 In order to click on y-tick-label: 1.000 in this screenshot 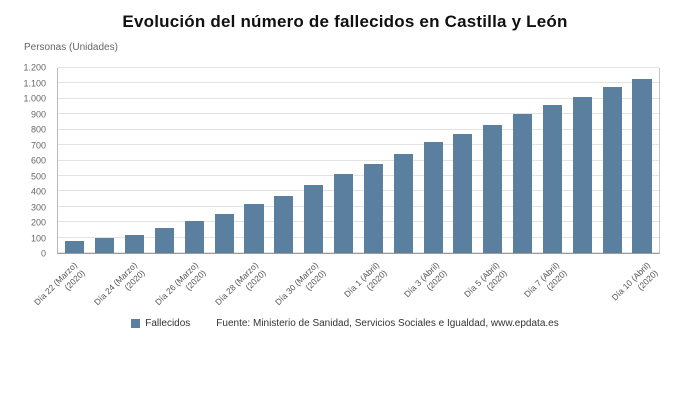, I will do `click(34, 98)`.